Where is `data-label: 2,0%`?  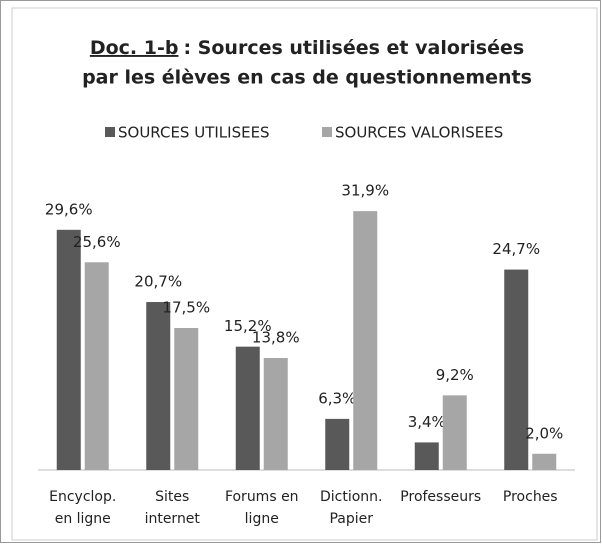 data-label: 2,0% is located at coordinates (544, 433).